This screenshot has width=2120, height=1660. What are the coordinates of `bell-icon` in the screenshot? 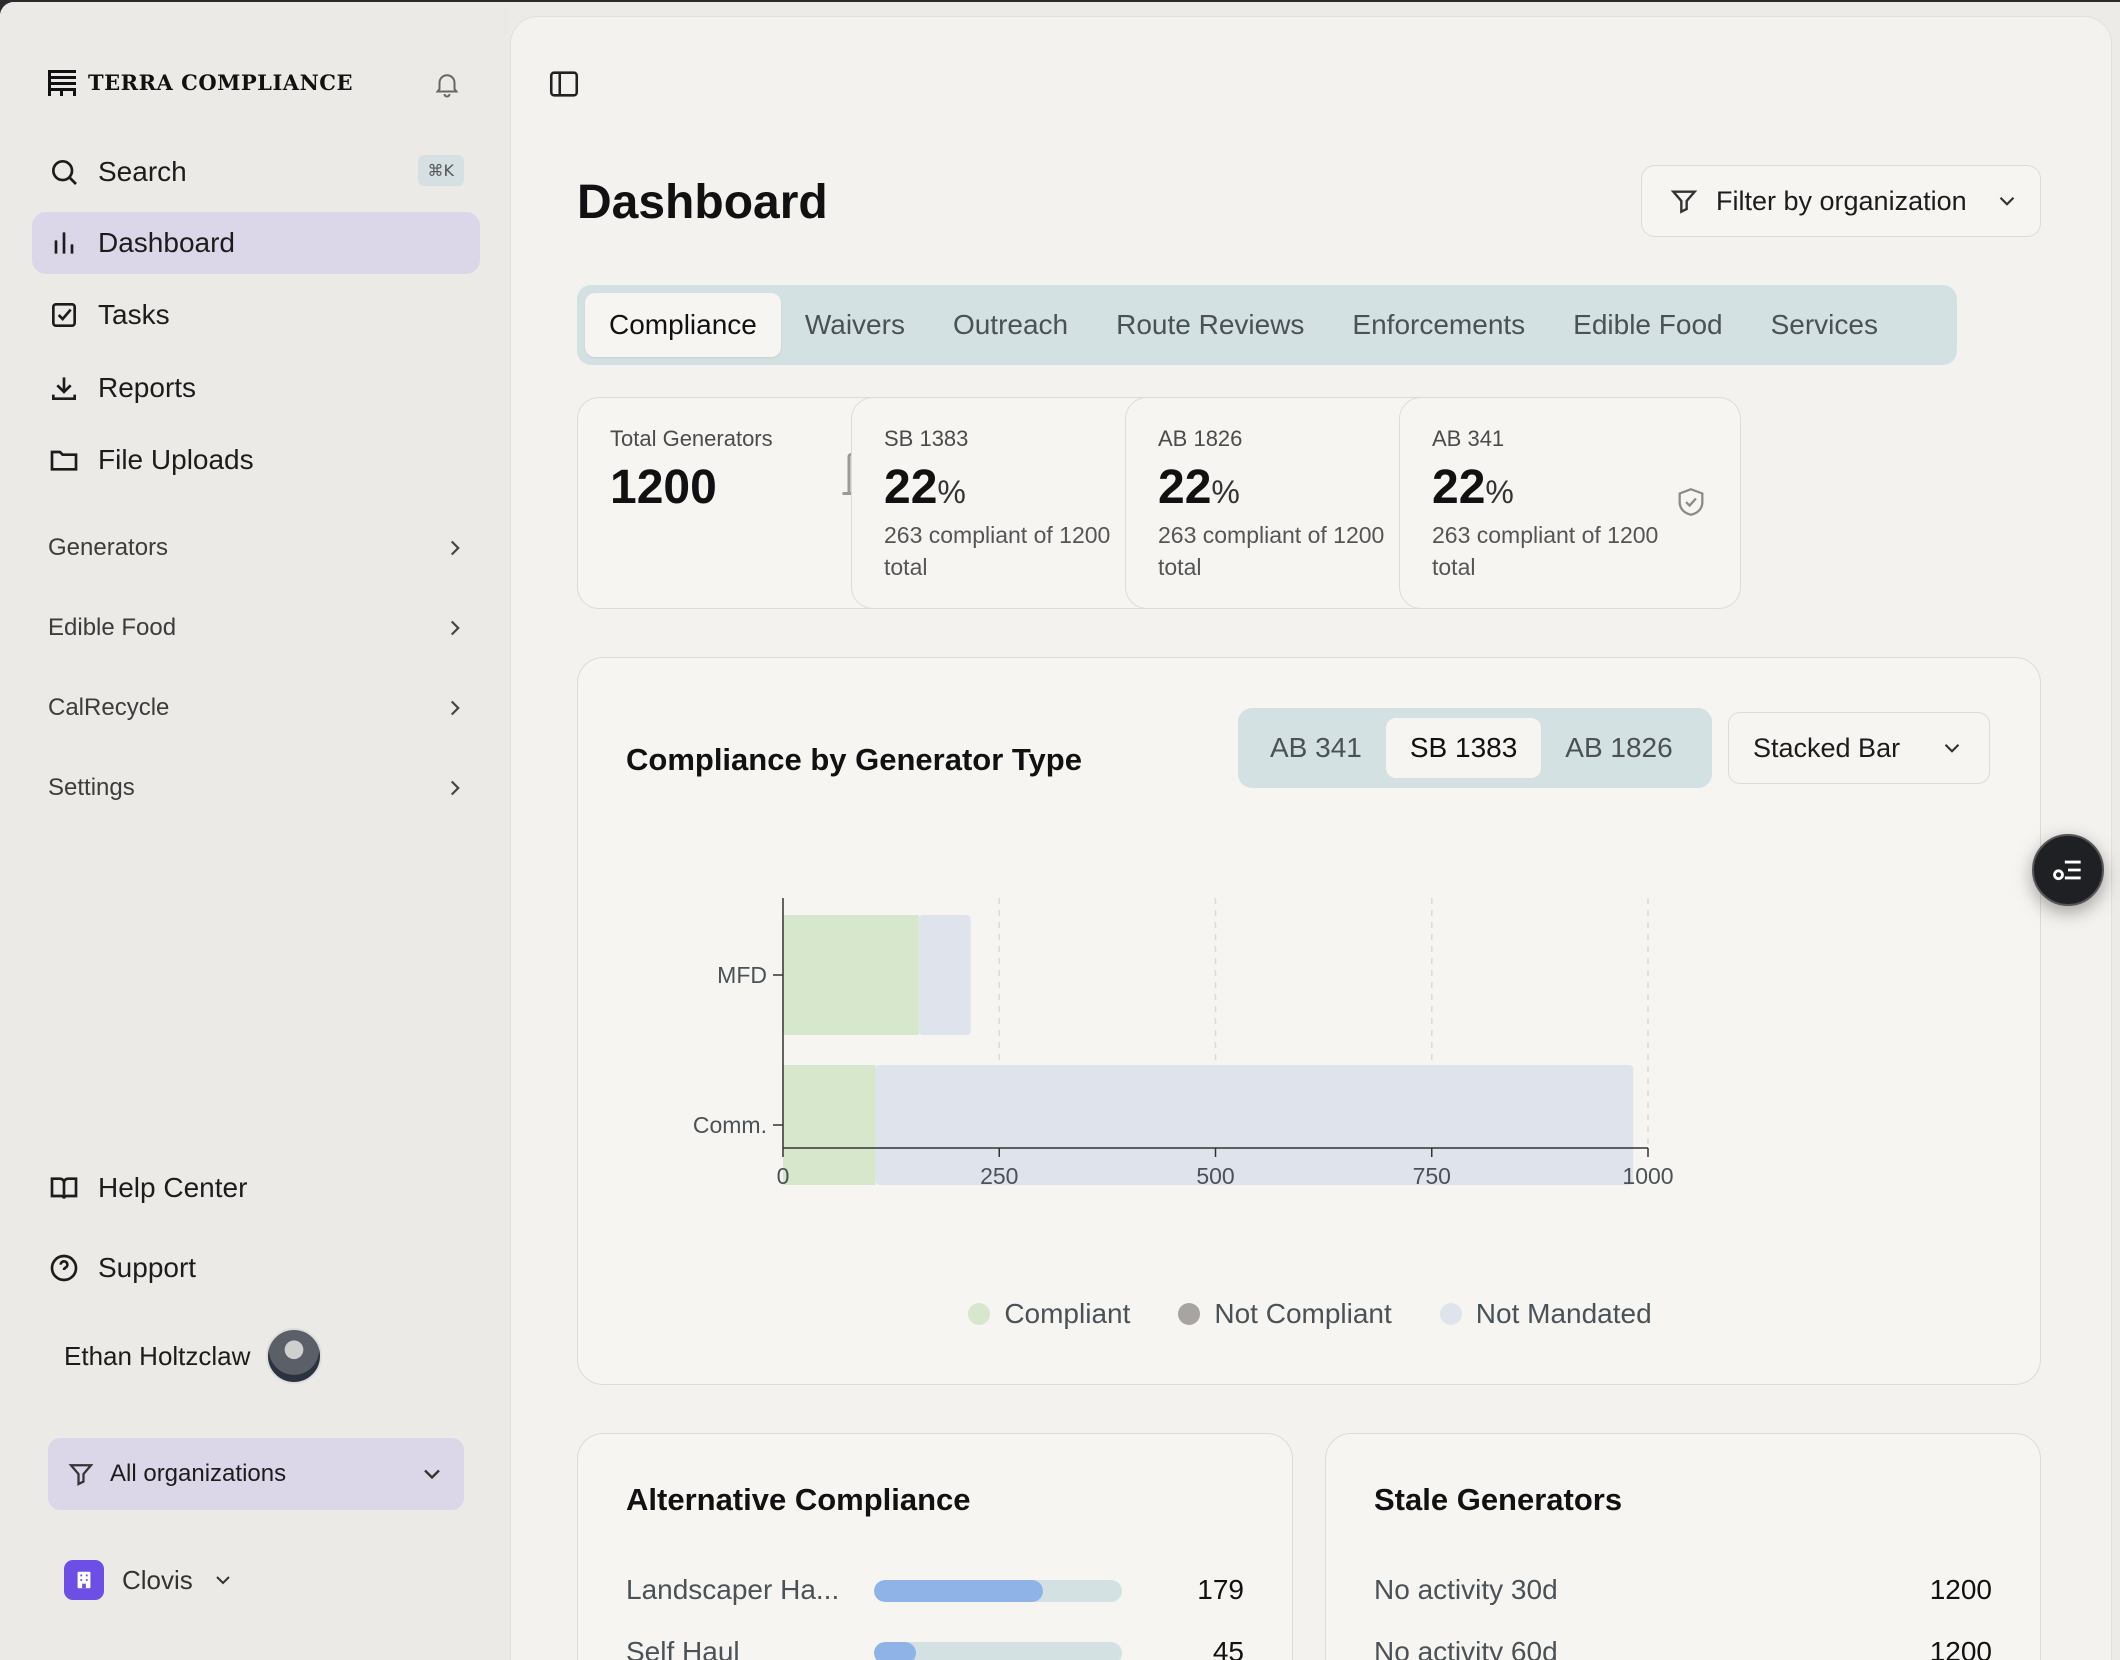 It's located at (447, 84).